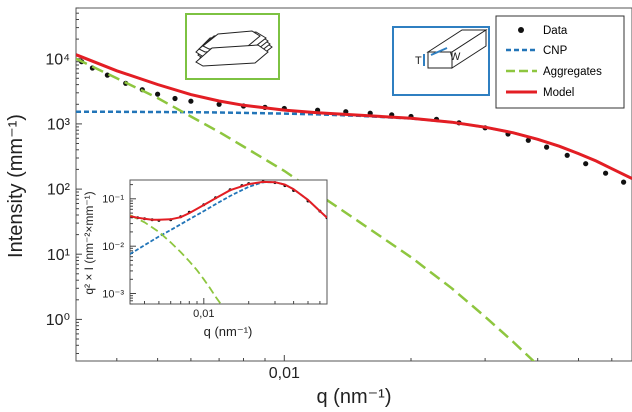 The image size is (632, 412). Describe the element at coordinates (89, 242) in the screenshot. I see `inset-y-axis-title: q² × I (nm⁻²×mm⁻¹)` at that location.